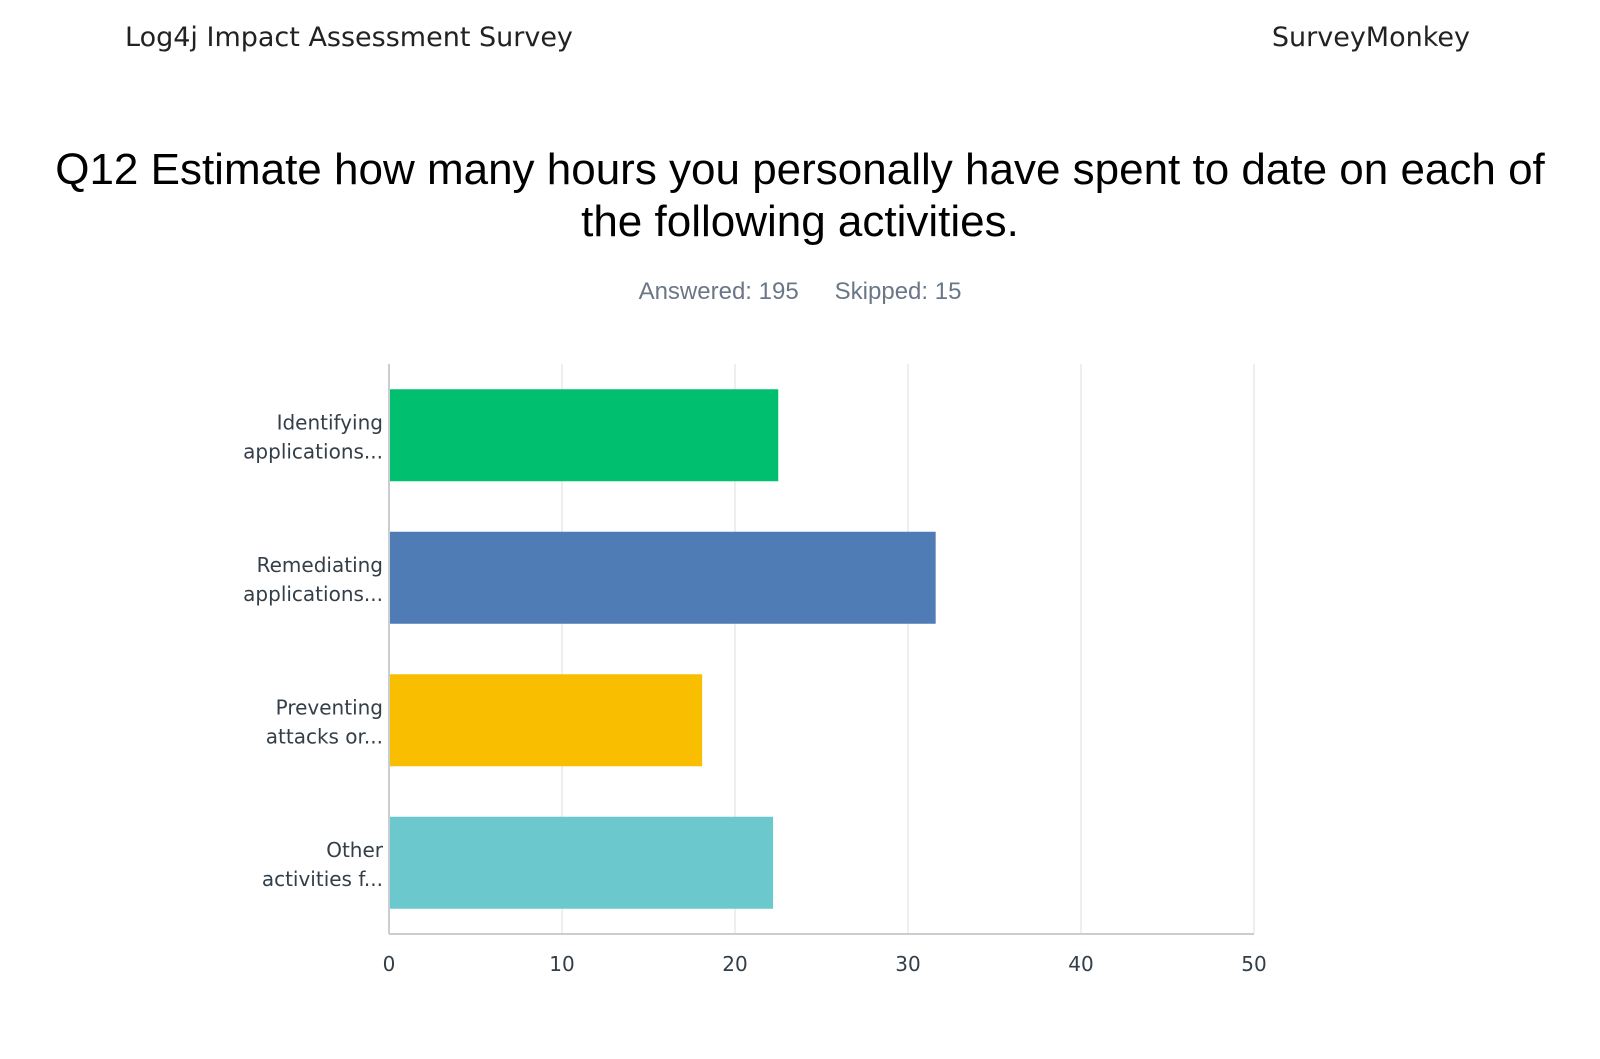  Describe the element at coordinates (1253, 964) in the screenshot. I see `x-tick-label: 50` at that location.